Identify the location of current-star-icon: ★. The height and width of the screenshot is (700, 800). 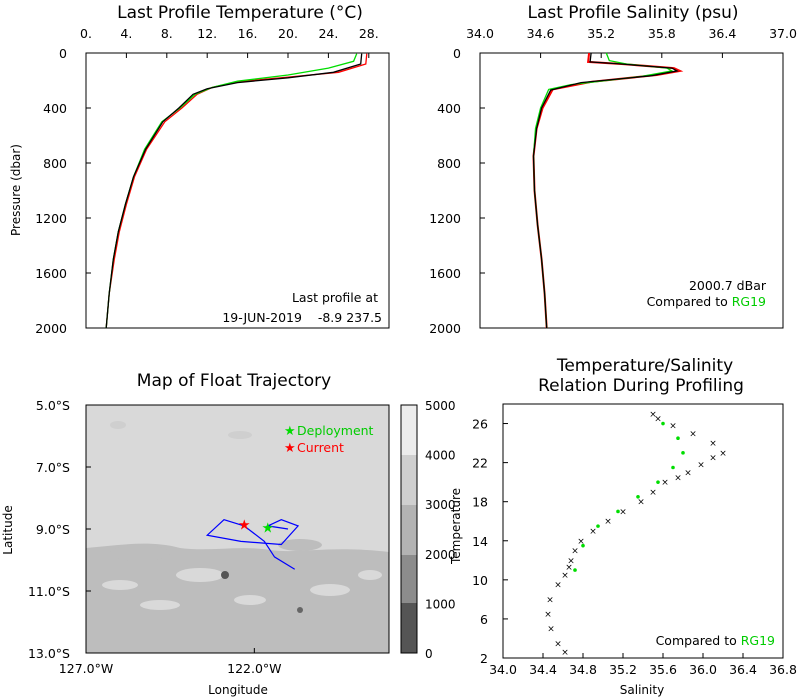
(244, 525).